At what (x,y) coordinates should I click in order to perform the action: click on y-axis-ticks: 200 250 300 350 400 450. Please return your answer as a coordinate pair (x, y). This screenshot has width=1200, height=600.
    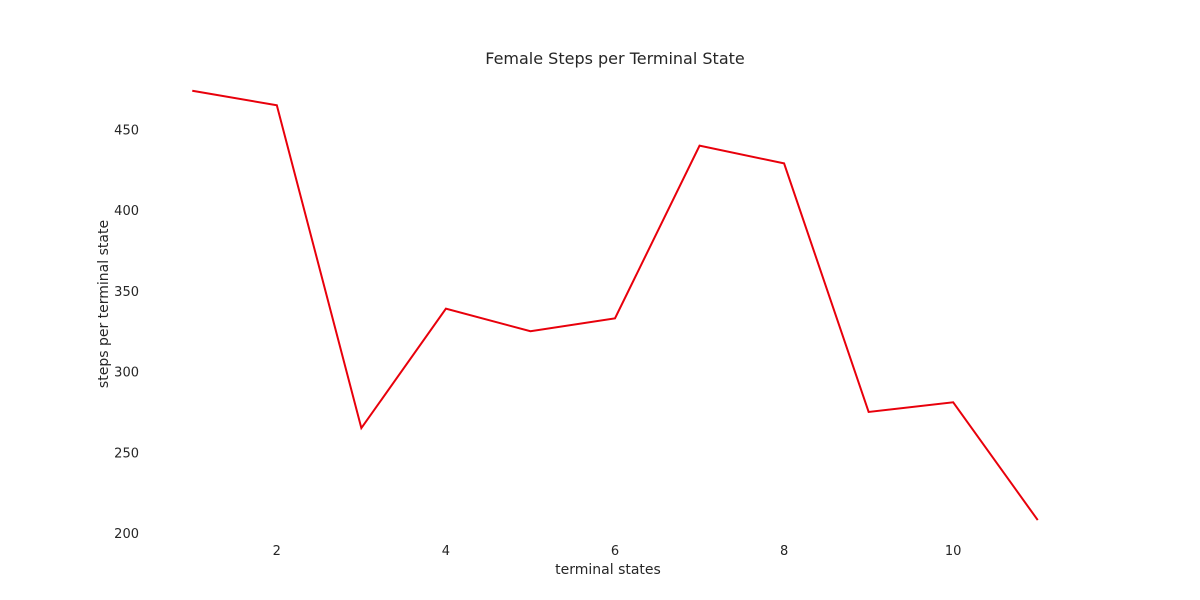
    Looking at the image, I should click on (126, 332).